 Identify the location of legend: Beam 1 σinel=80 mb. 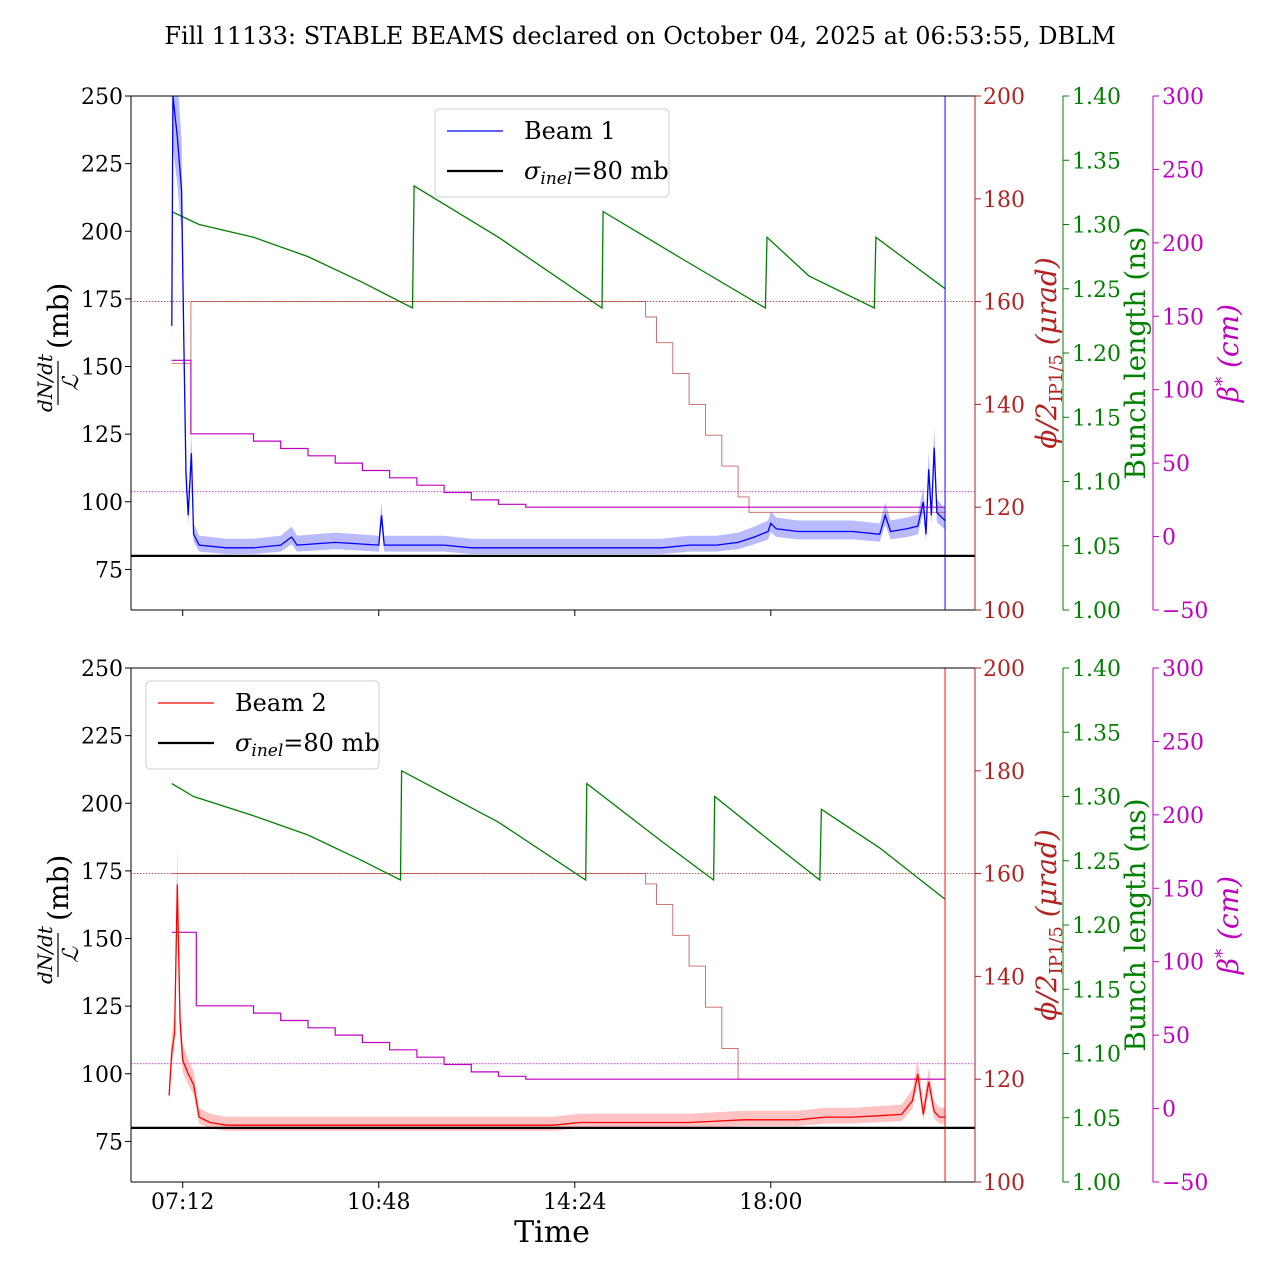
(552, 153).